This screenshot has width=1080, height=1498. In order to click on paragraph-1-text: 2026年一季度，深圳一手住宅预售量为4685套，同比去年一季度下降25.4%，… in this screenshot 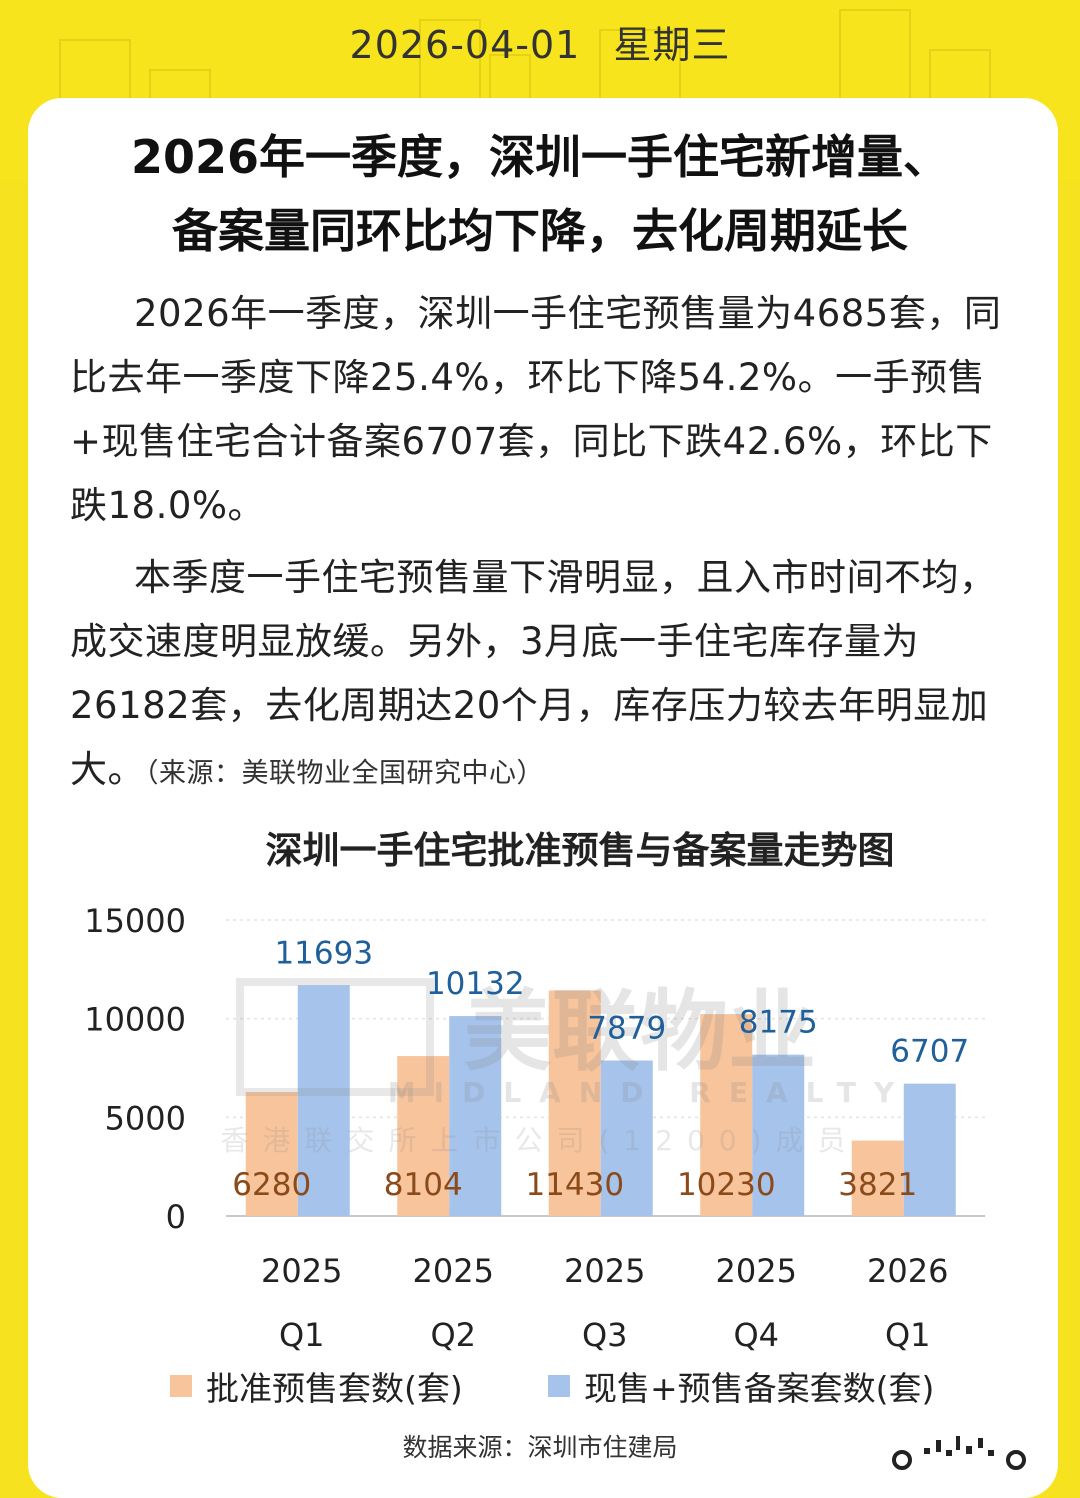, I will do `click(536, 409)`.